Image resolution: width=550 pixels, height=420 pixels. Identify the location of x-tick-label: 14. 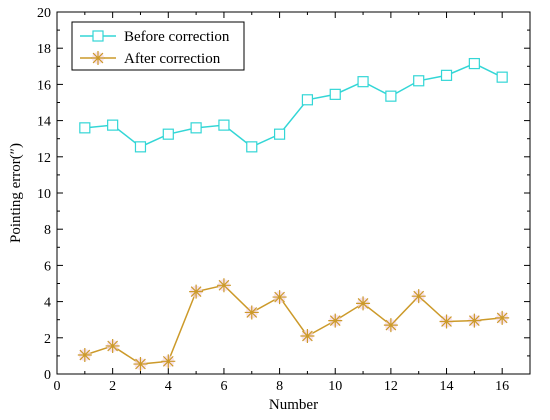
(447, 386).